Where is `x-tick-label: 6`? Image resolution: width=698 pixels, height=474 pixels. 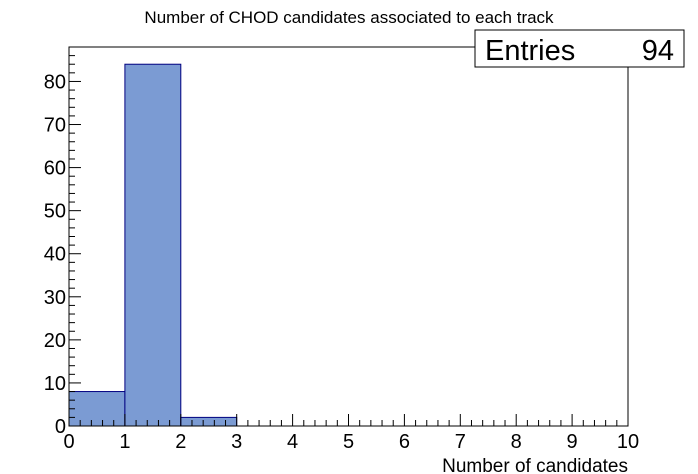
x-tick-label: 6 is located at coordinates (404, 442).